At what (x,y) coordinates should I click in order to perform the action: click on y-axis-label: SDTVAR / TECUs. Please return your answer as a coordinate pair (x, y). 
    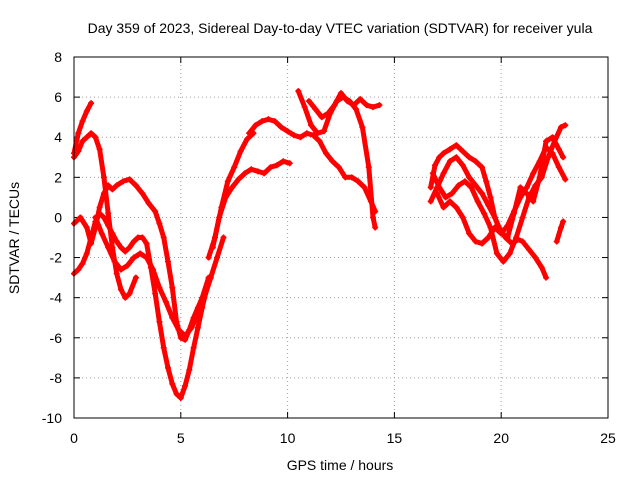
    Looking at the image, I should click on (14, 238).